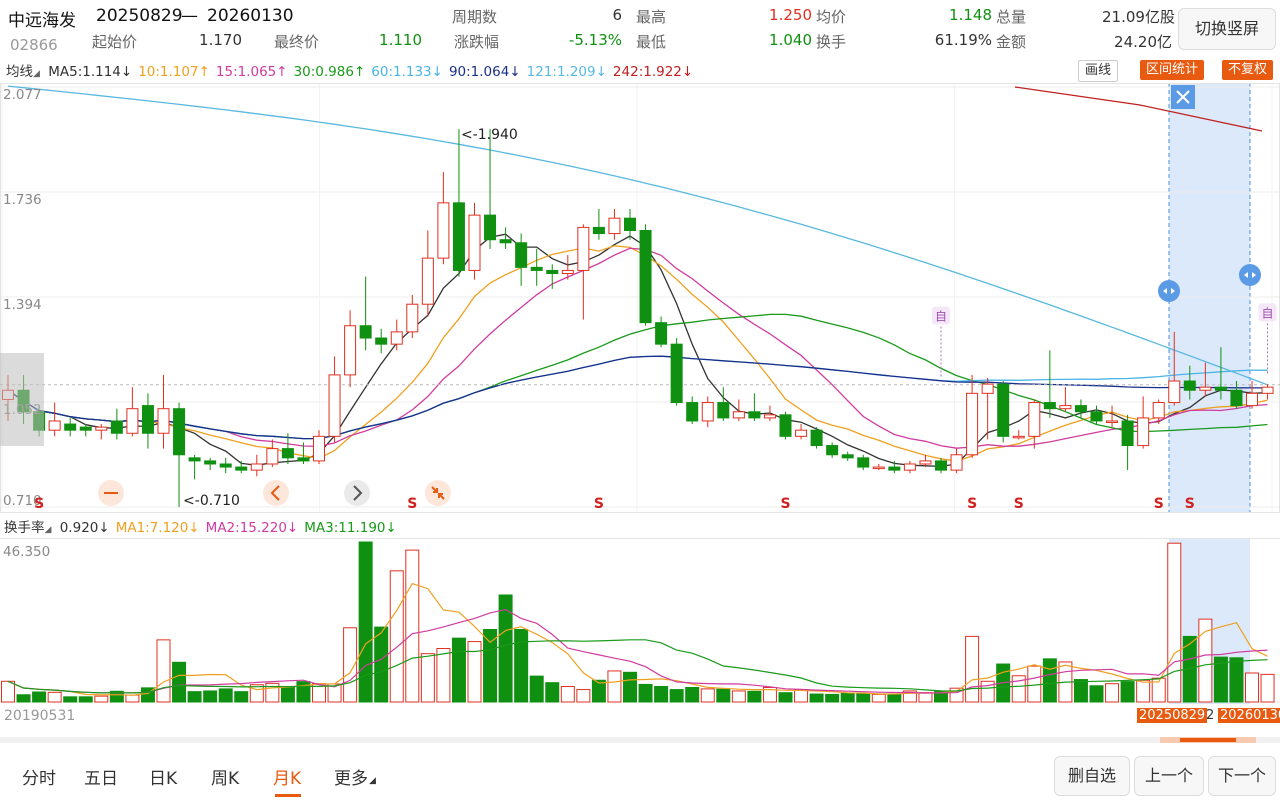 This screenshot has width=1280, height=800. Describe the element at coordinates (288, 795) in the screenshot. I see `active-tab-underline` at that location.